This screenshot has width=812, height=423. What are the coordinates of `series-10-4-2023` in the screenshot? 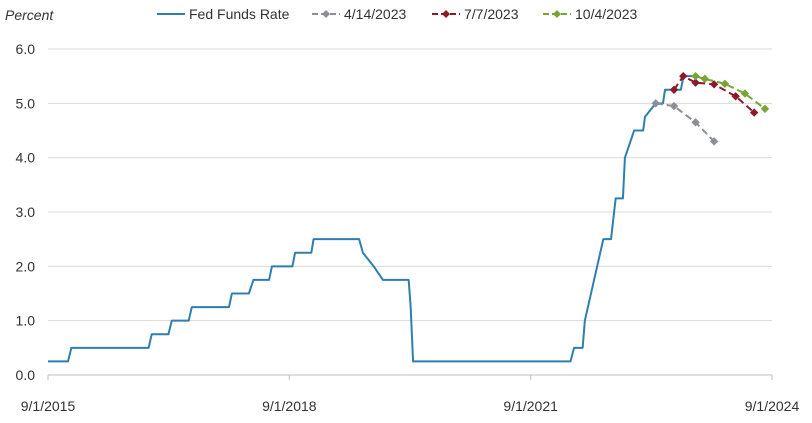 It's located at (730, 92).